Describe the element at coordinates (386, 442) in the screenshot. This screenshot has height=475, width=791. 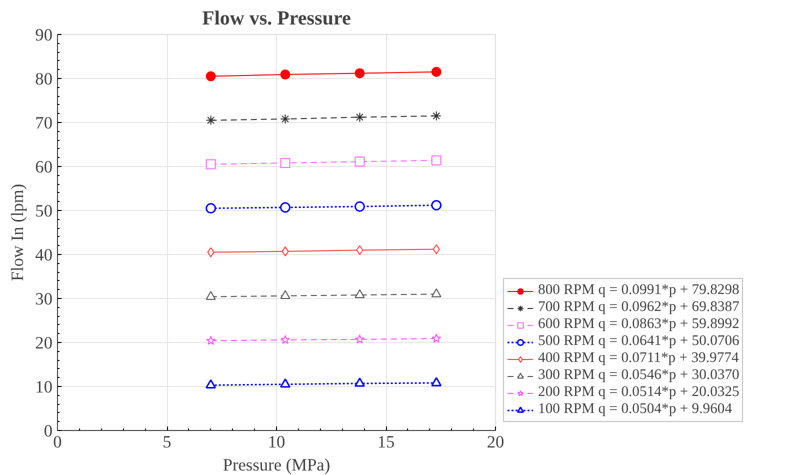
I see `x-tick-label: 15` at that location.